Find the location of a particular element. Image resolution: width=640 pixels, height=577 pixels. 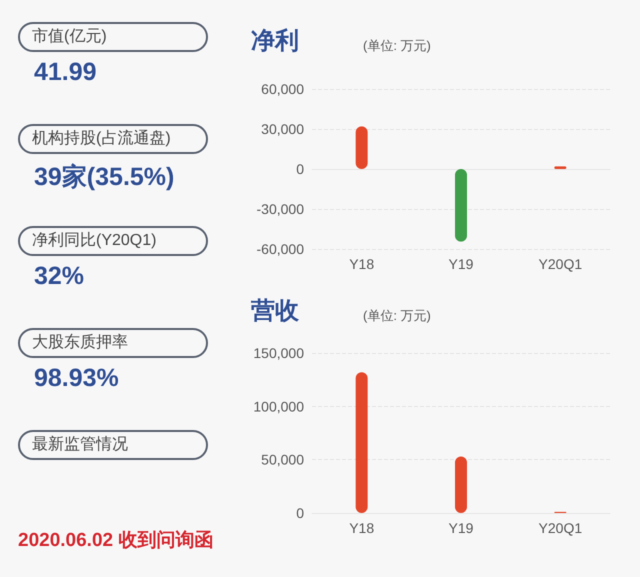

y-tick-label: -60,000 is located at coordinates (280, 249).